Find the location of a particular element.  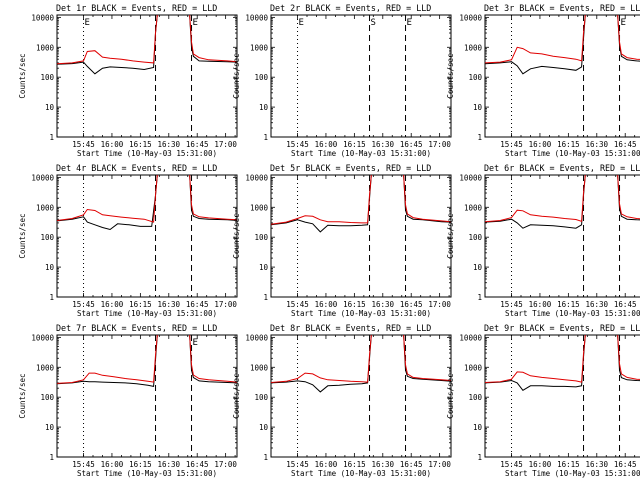

panel-title: Det 8r BLACK = Events, RED = LLD is located at coordinates (350, 328).